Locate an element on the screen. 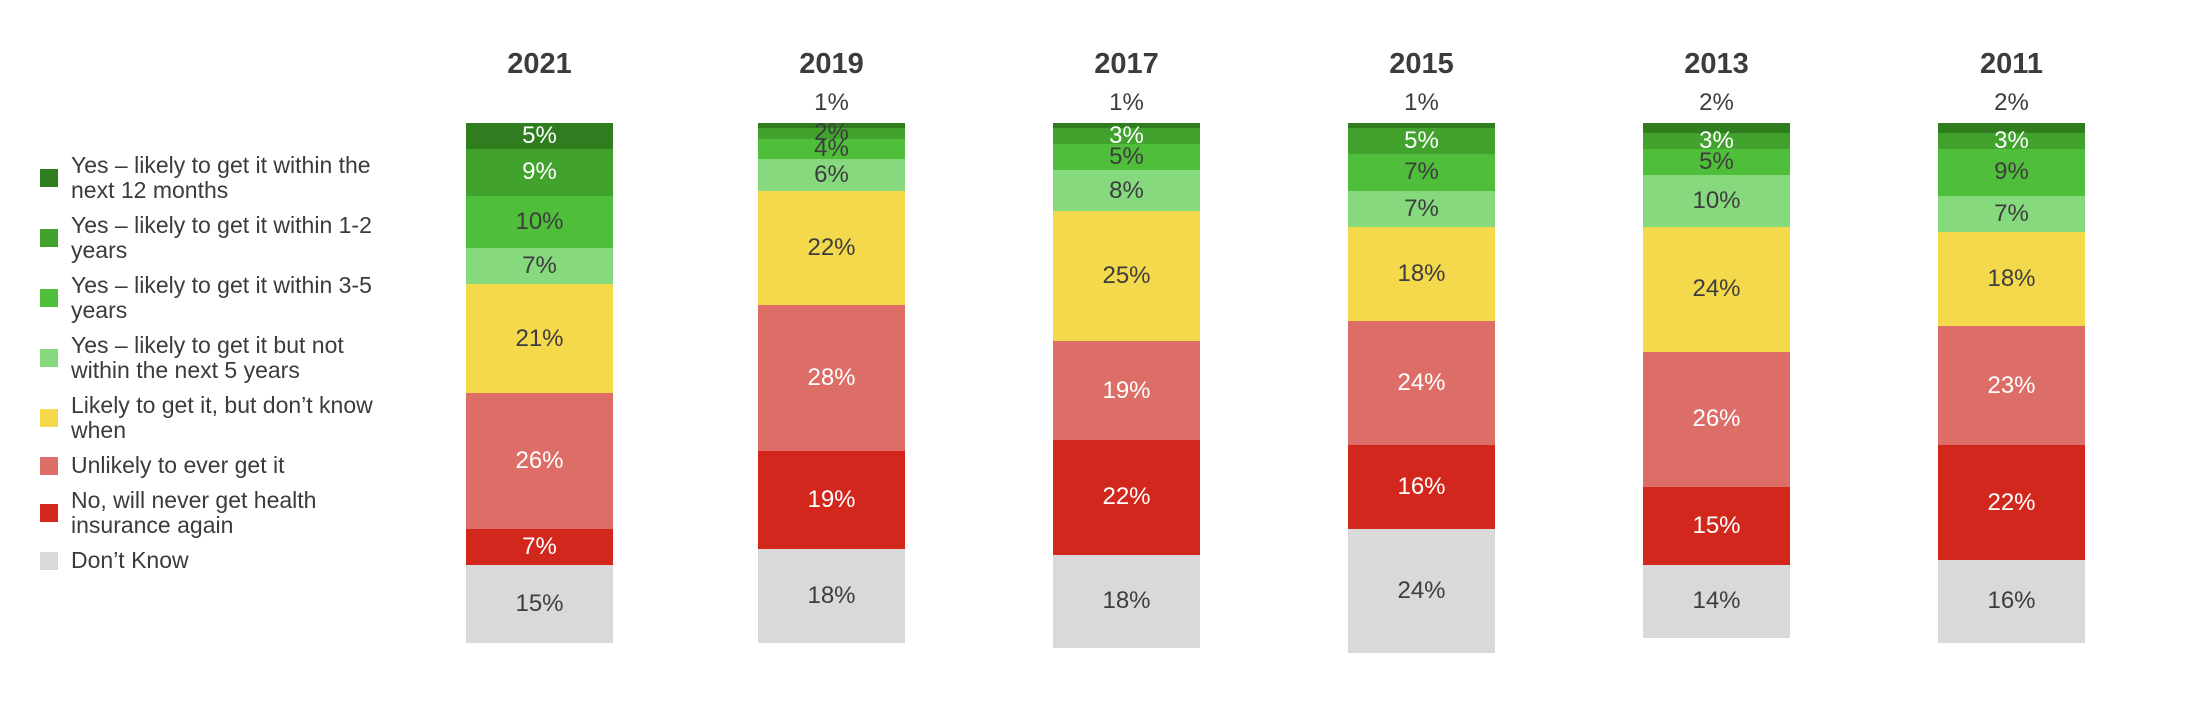 This screenshot has width=2210, height=726. bar-stack: 5% 9% 10% 7% 21% 26% 7% 15% is located at coordinates (539, 383).